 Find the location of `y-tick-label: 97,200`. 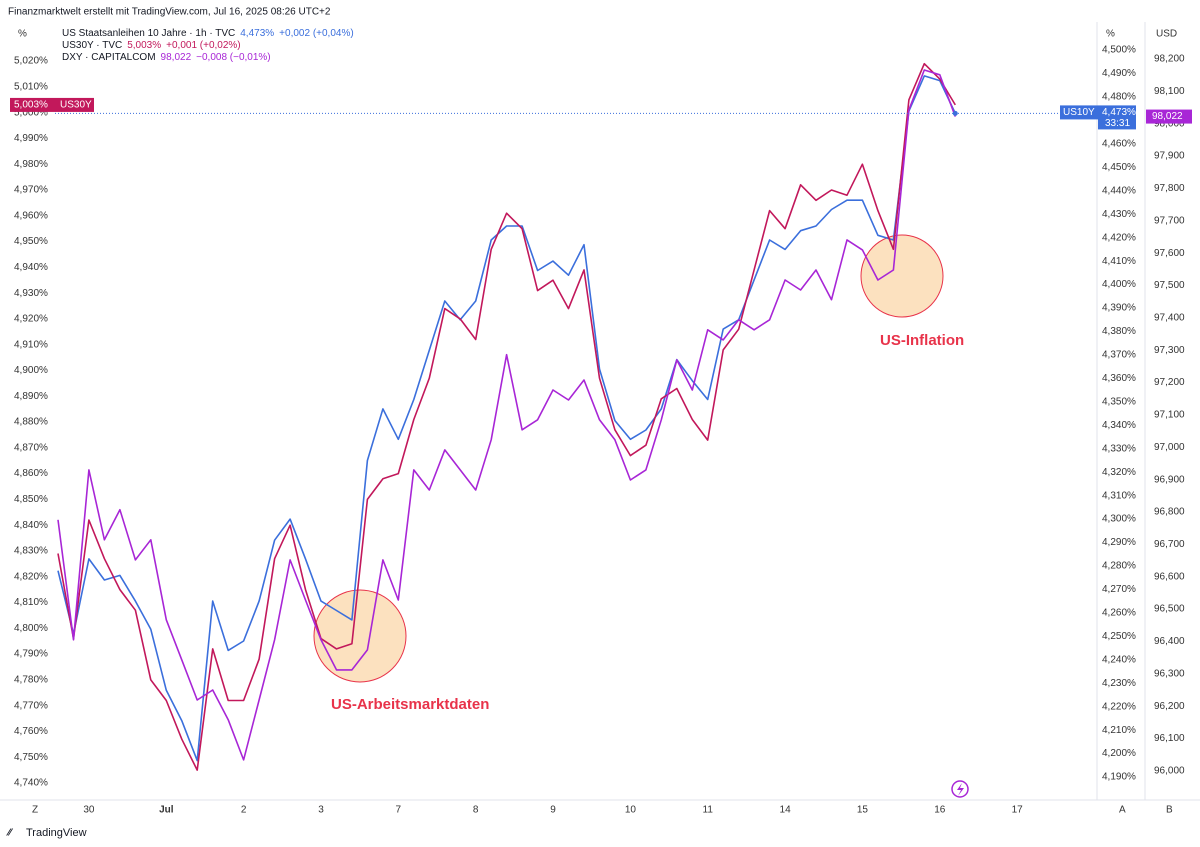

y-tick-label: 97,200 is located at coordinates (1169, 382).